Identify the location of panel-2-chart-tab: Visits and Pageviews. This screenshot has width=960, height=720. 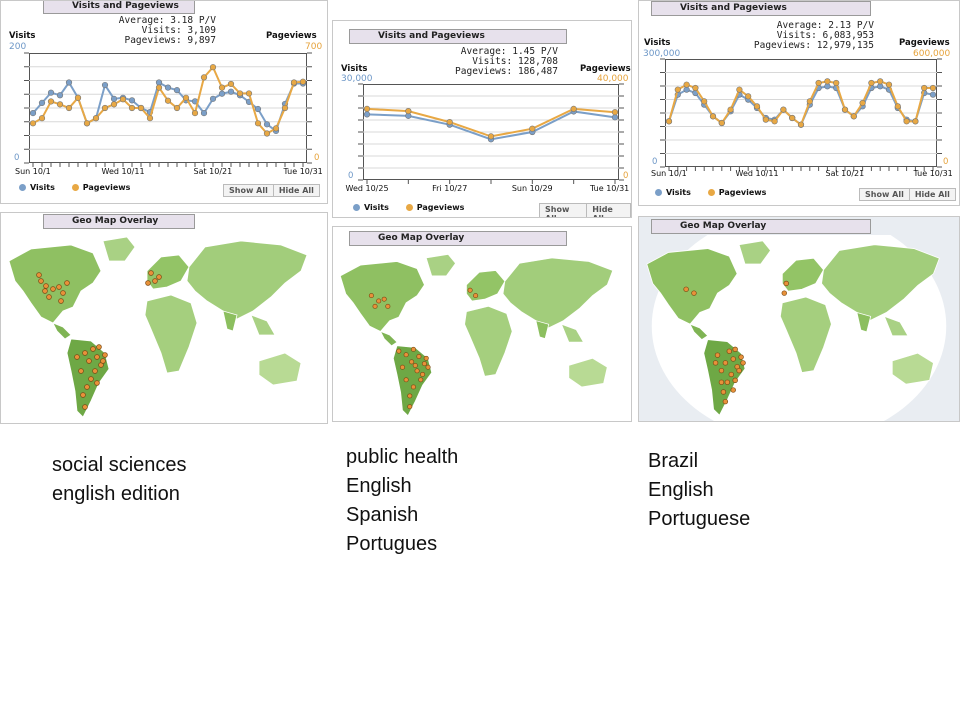
(458, 36).